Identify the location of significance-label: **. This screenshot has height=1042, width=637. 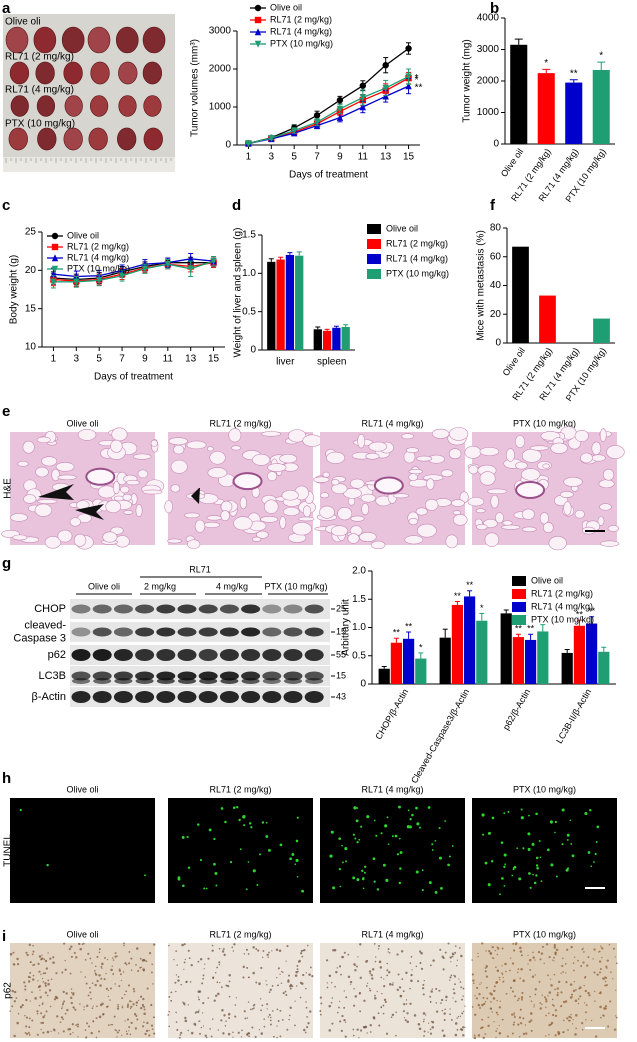
(580, 615).